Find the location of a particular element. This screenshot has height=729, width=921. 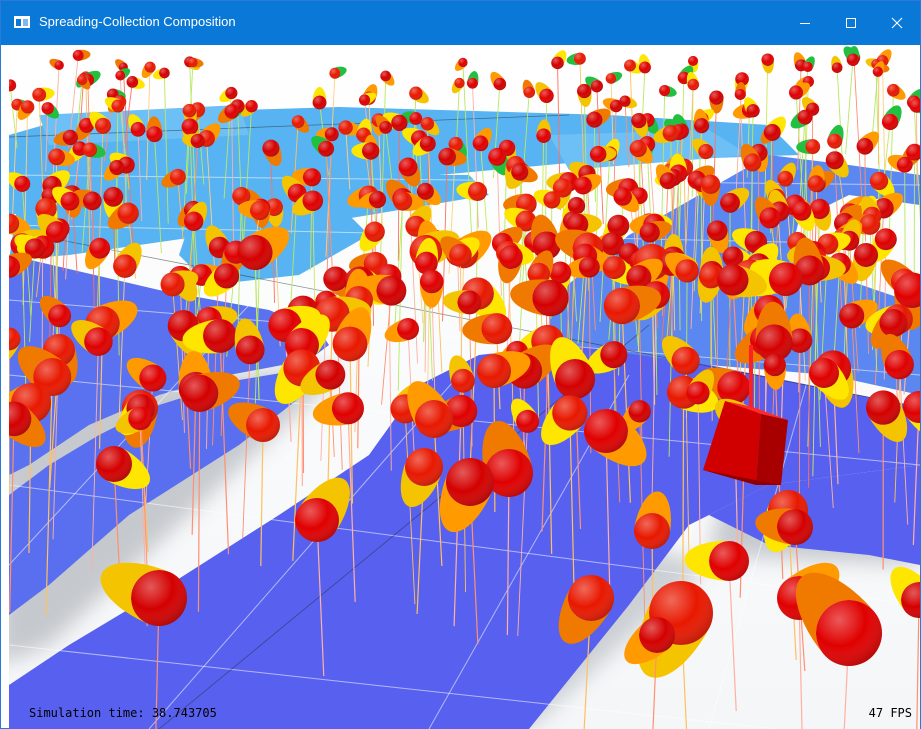

close-button is located at coordinates (897, 23).